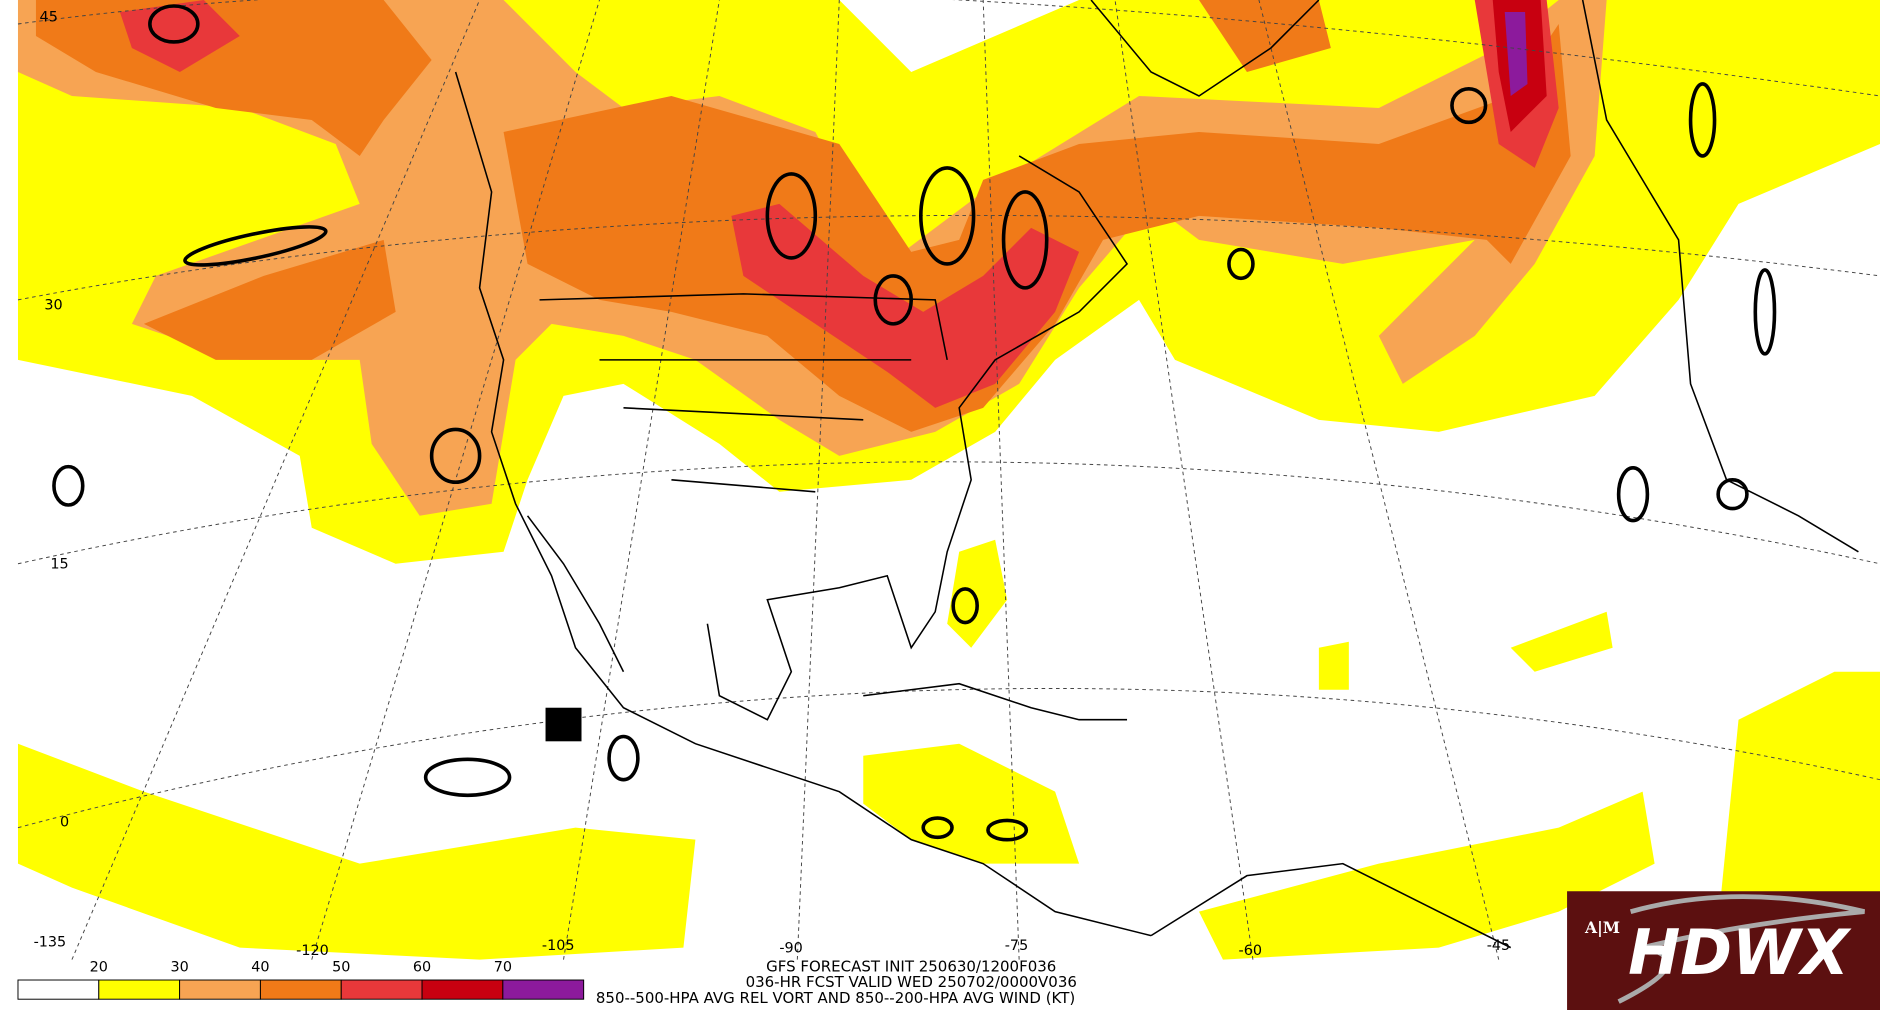 This screenshot has height=1010, width=1880. I want to click on lat-label: 45, so click(49, 18).